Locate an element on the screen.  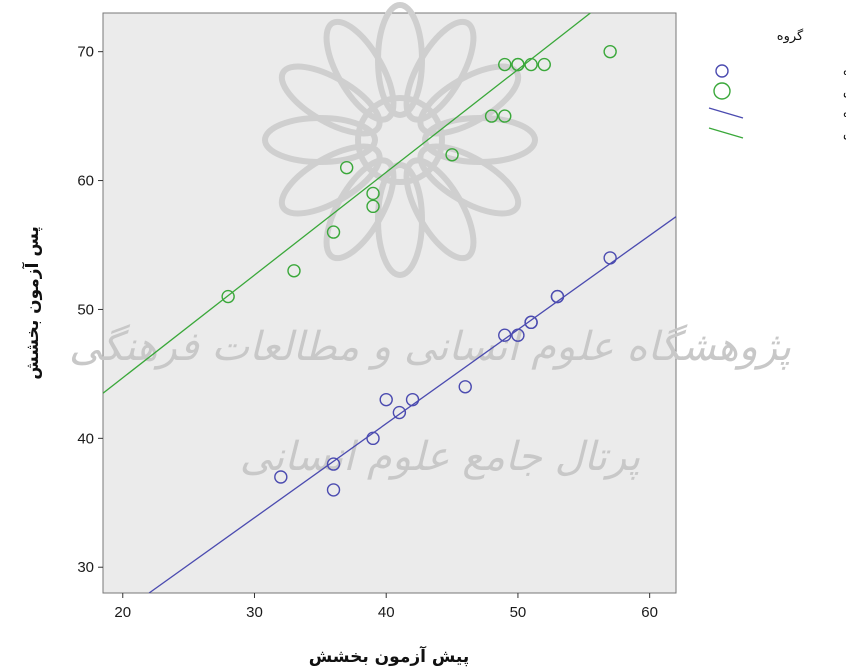
y-tick-label: 50 is located at coordinates (85, 309).